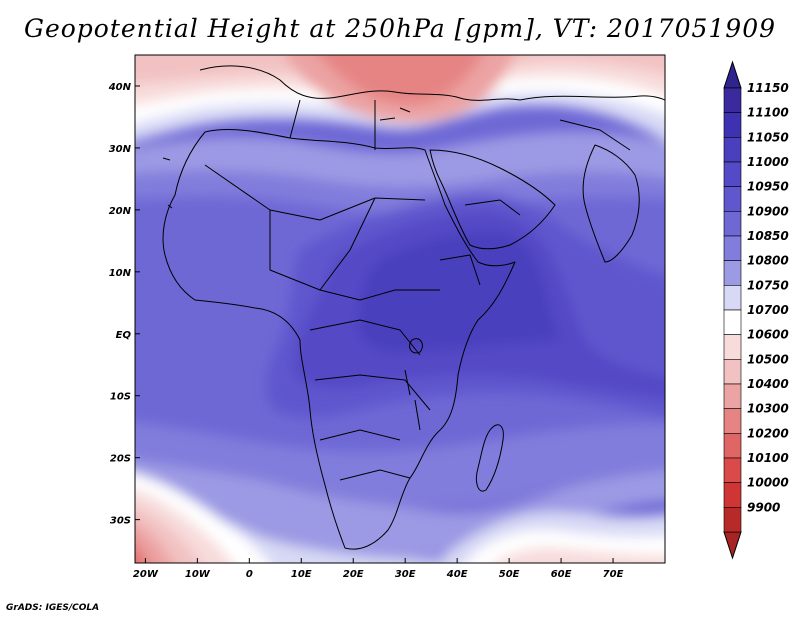  What do you see at coordinates (768, 483) in the screenshot?
I see `colorbar-label: 10000` at bounding box center [768, 483].